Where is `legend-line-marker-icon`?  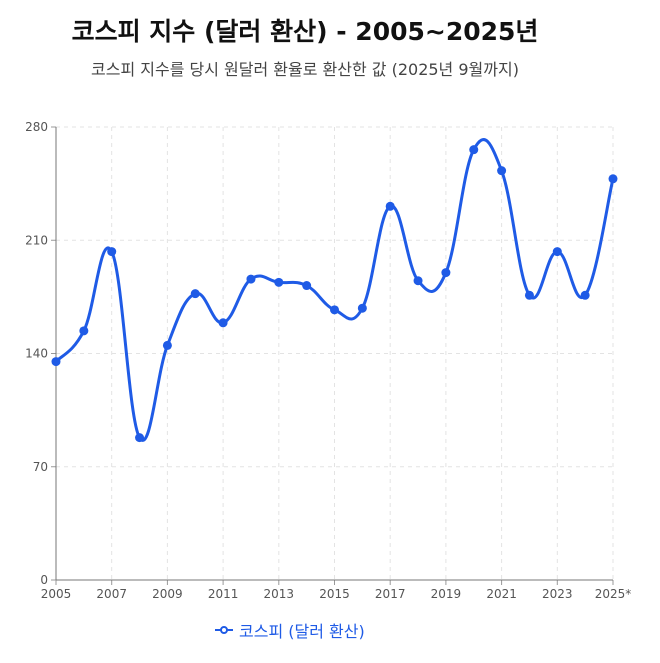 legend-line-marker-icon is located at coordinates (224, 630).